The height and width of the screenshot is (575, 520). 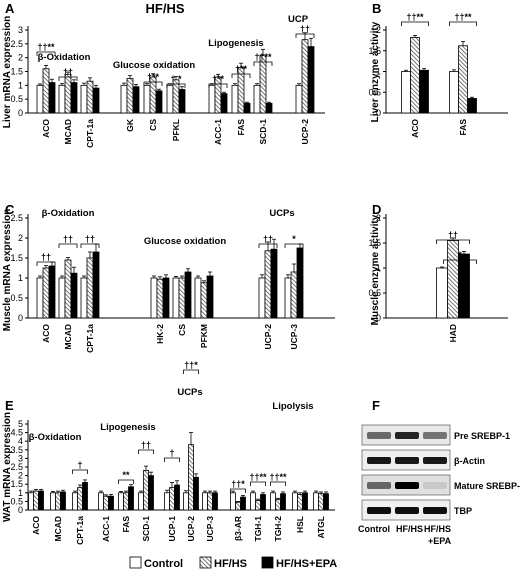 What do you see at coordinates (440, 541) in the screenshot?
I see `blot-lane-label-epa: +EPA` at bounding box center [440, 541].